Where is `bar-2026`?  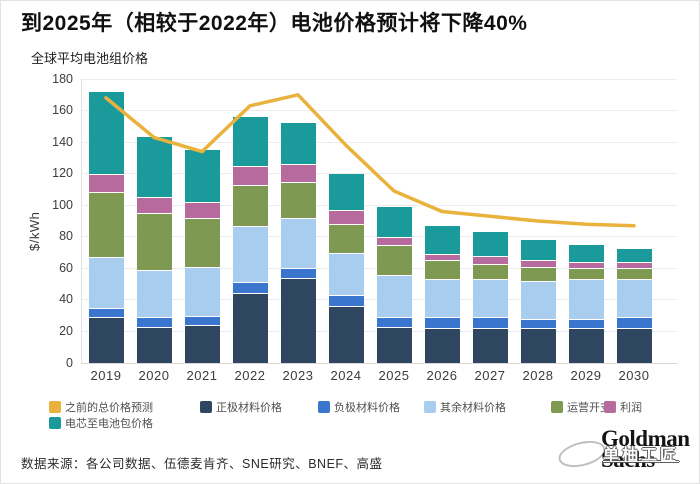
bar-2026 is located at coordinates (442, 294).